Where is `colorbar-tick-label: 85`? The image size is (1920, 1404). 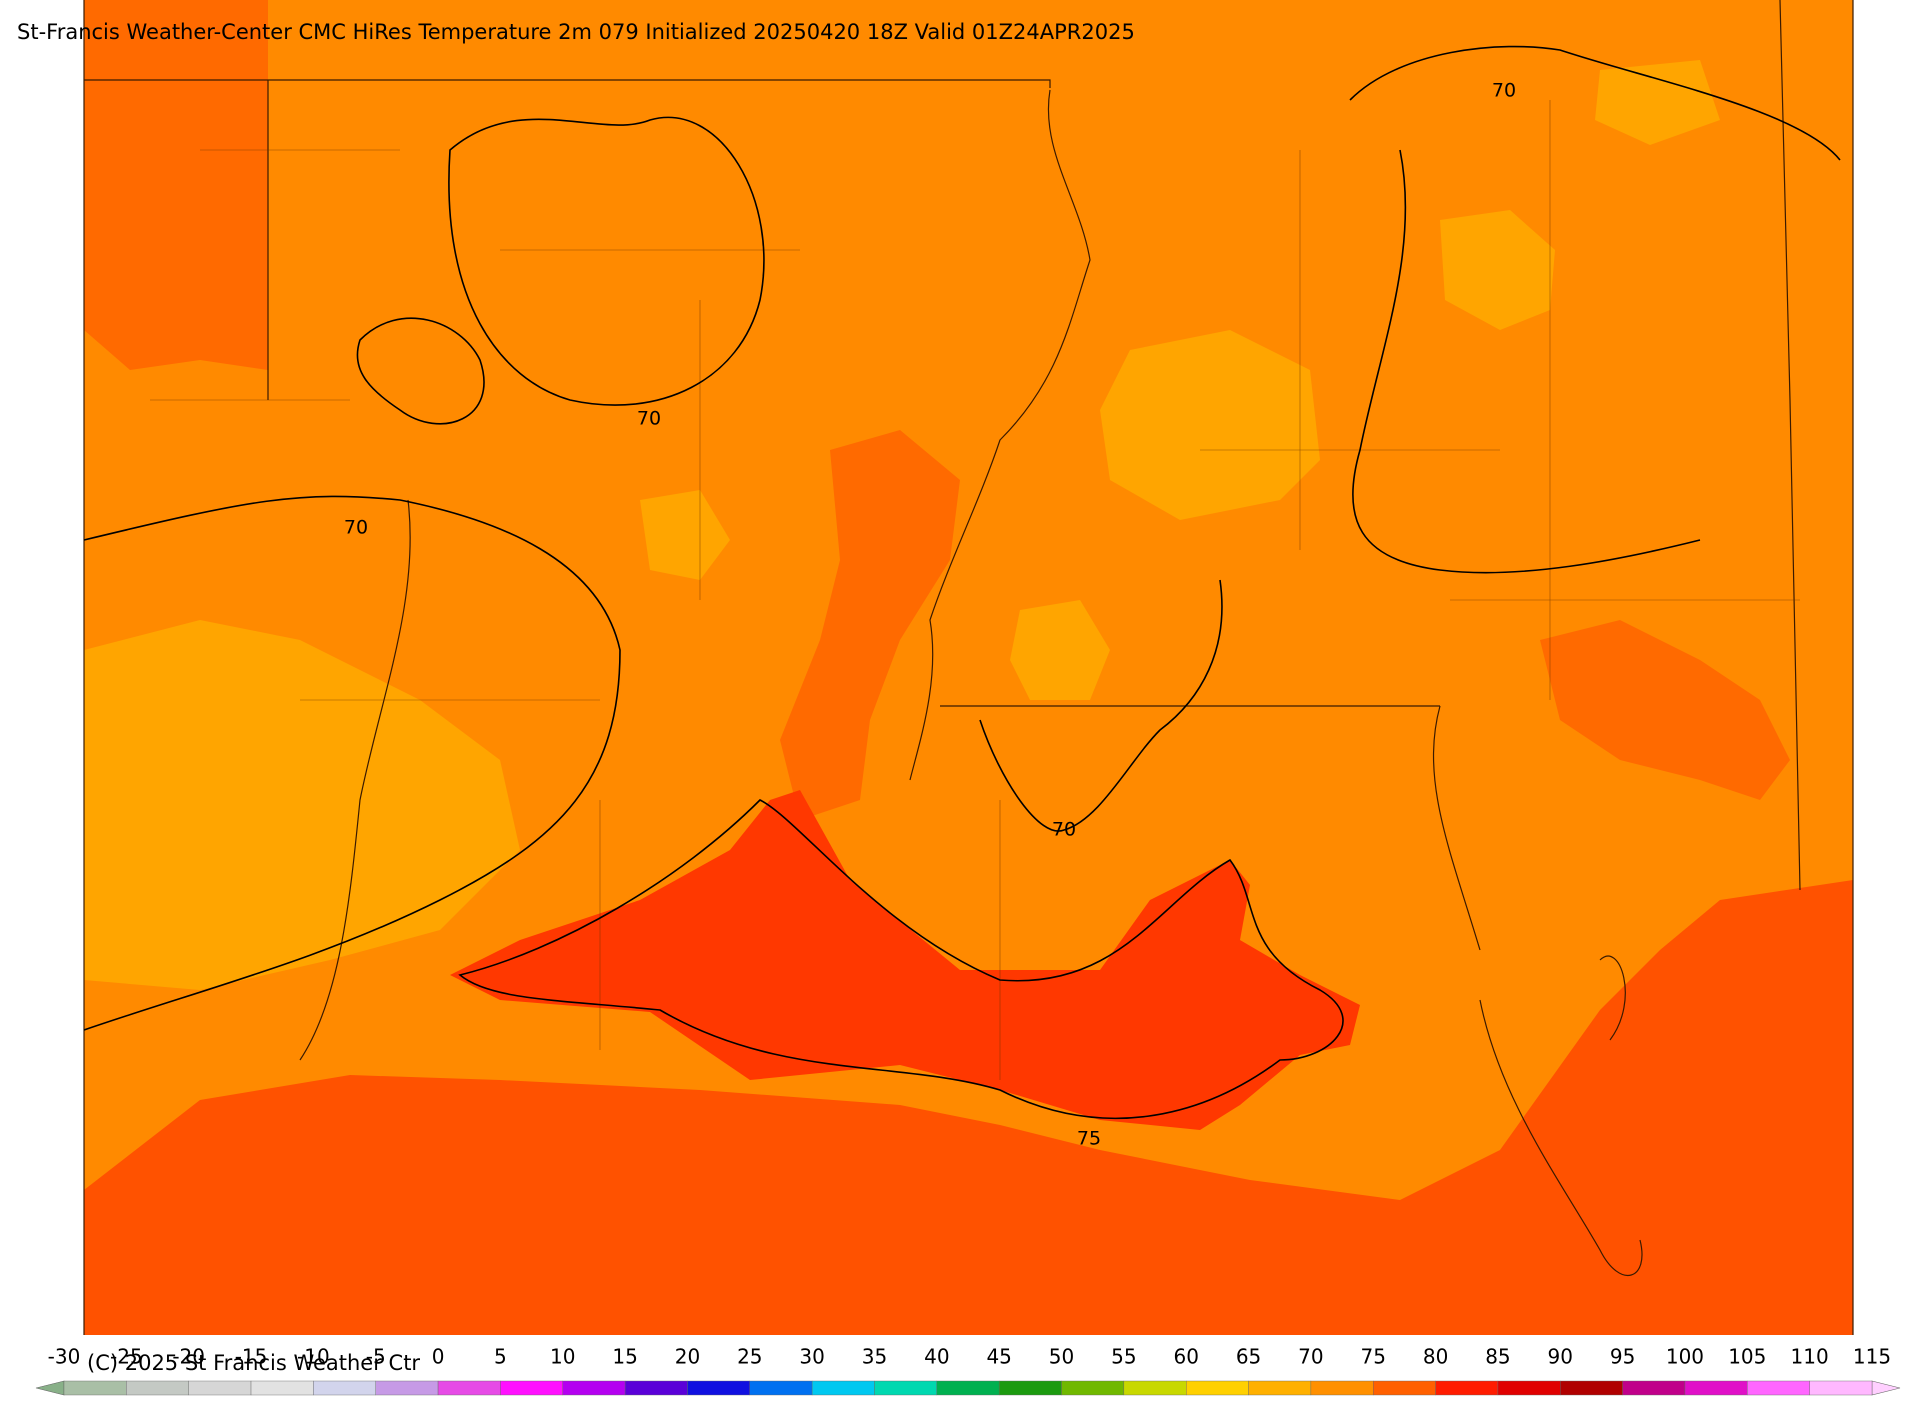
colorbar-tick-label: 85 is located at coordinates (1497, 1357).